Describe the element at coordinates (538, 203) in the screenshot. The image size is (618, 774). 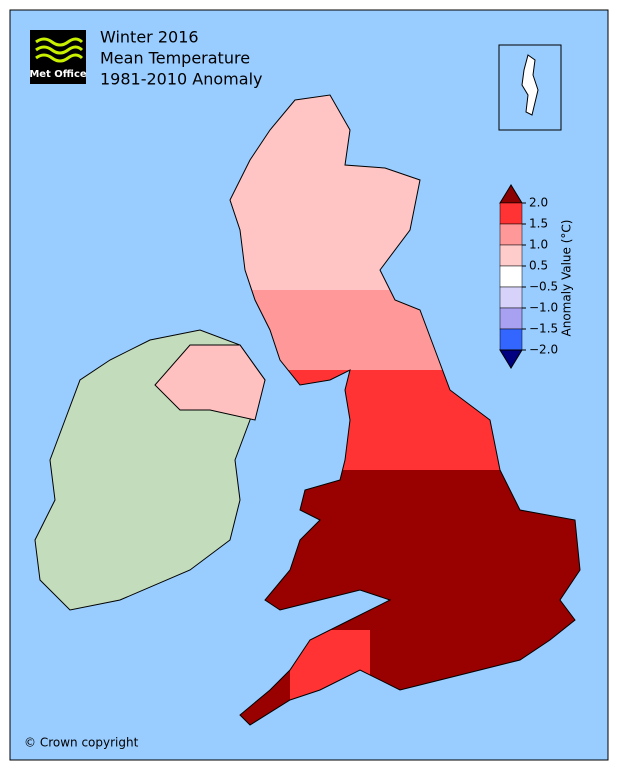
I see `colorbar-tick-label: 2.0` at that location.